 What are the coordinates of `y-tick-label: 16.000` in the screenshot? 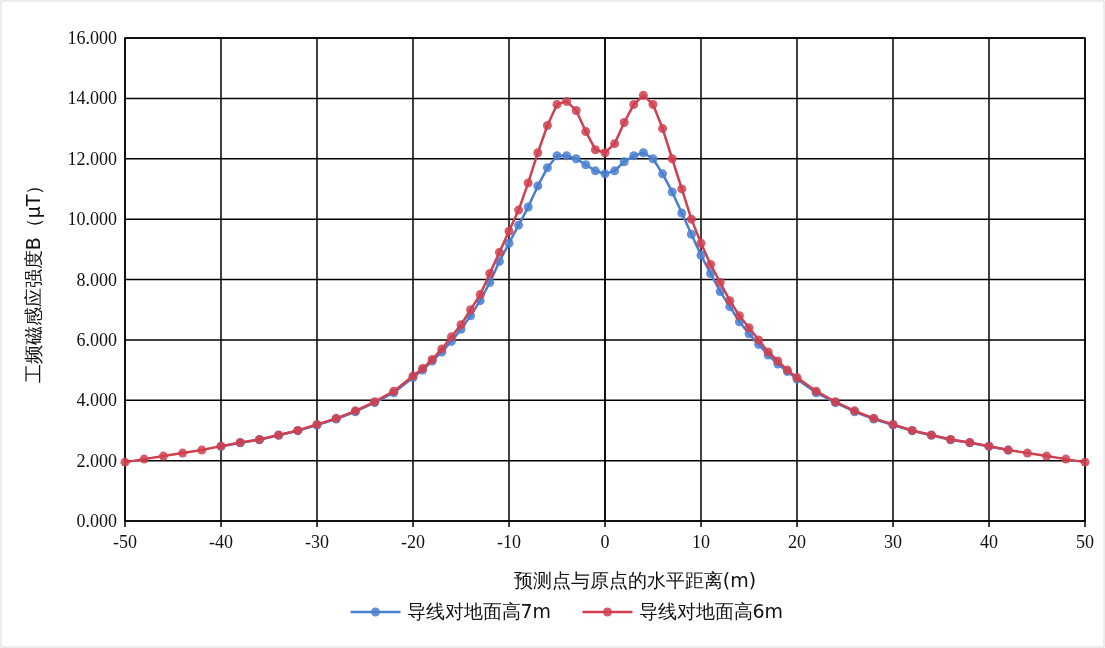 It's located at (92, 38).